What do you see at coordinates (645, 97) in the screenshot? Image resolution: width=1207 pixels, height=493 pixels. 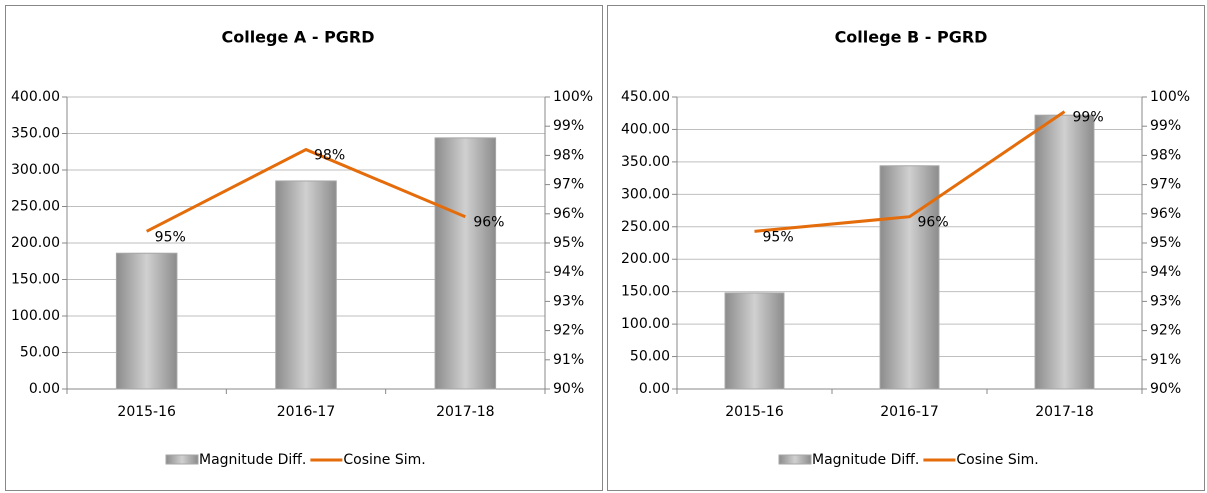 I see `y-tick-label: 450.00` at bounding box center [645, 97].